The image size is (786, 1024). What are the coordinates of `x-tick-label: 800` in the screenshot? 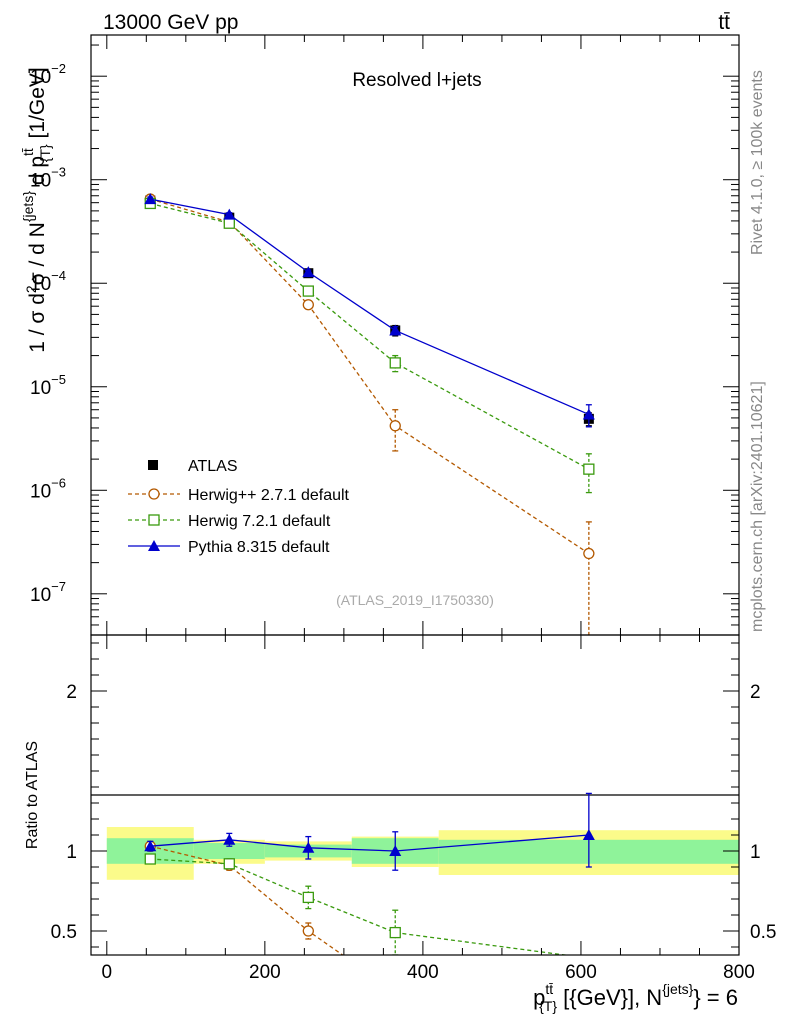 It's located at (739, 972).